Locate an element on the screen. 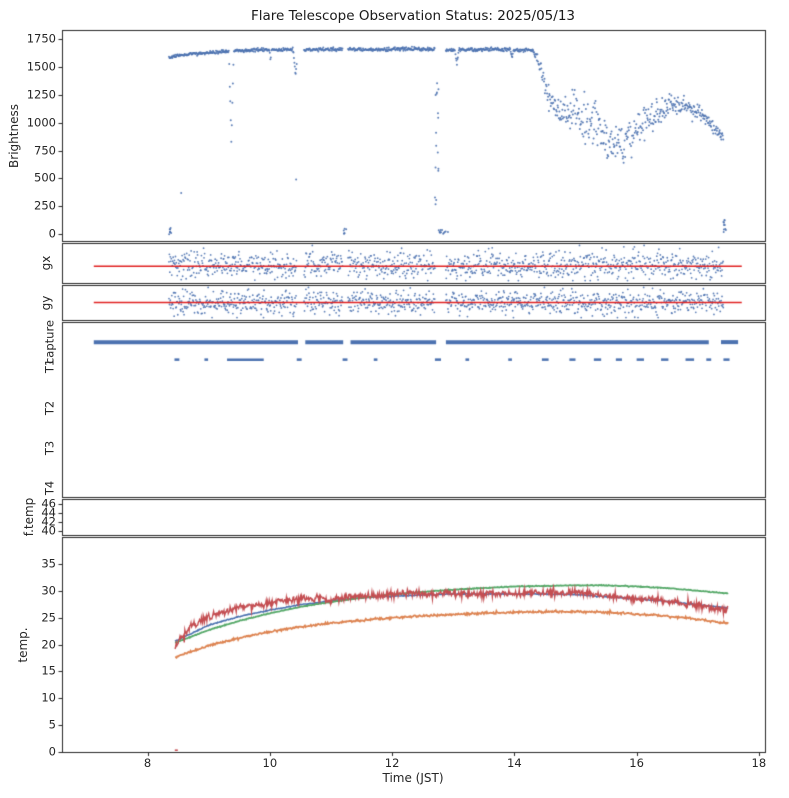 This screenshot has width=789, height=798. y-tick-label-brightness: 750 is located at coordinates (45, 149).